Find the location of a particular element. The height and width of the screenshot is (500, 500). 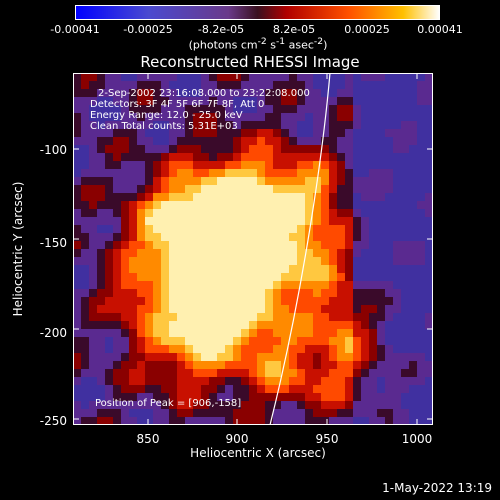

colorbar-tick-label: -0.00041 is located at coordinates (75, 29).